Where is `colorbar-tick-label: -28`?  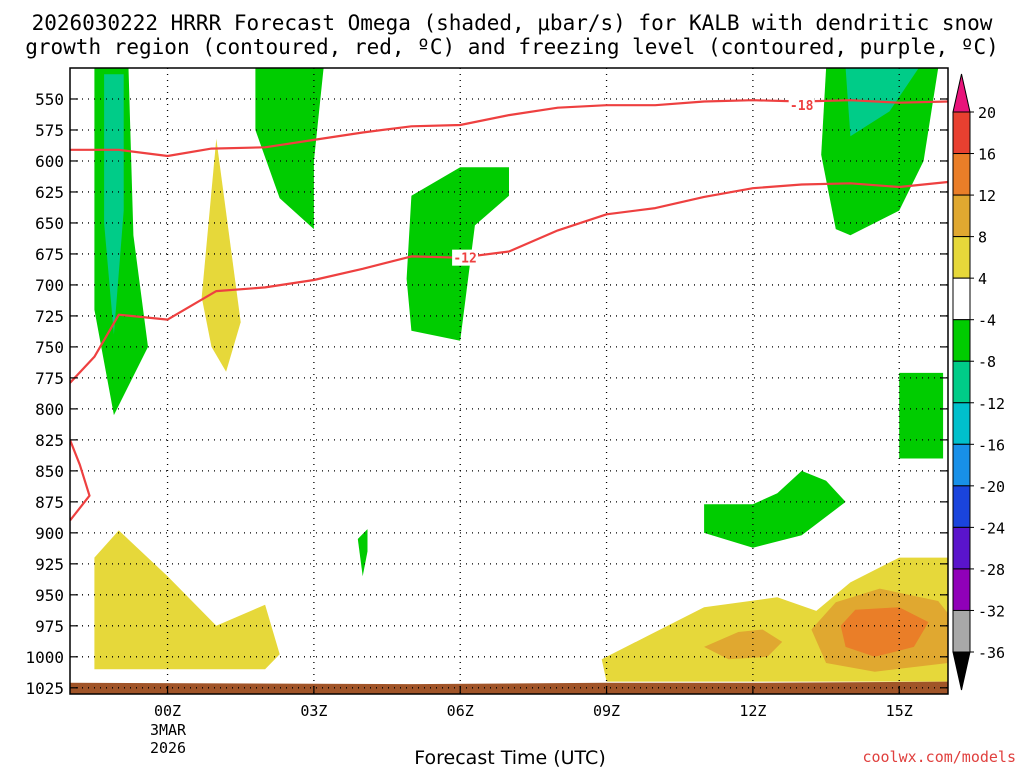 colorbar-tick-label: -28 is located at coordinates (991, 570).